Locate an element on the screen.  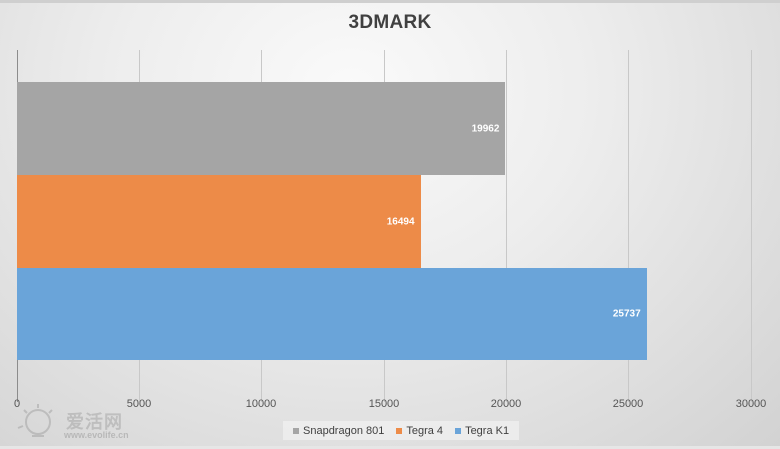
x-tick-label: 15000 is located at coordinates (384, 404).